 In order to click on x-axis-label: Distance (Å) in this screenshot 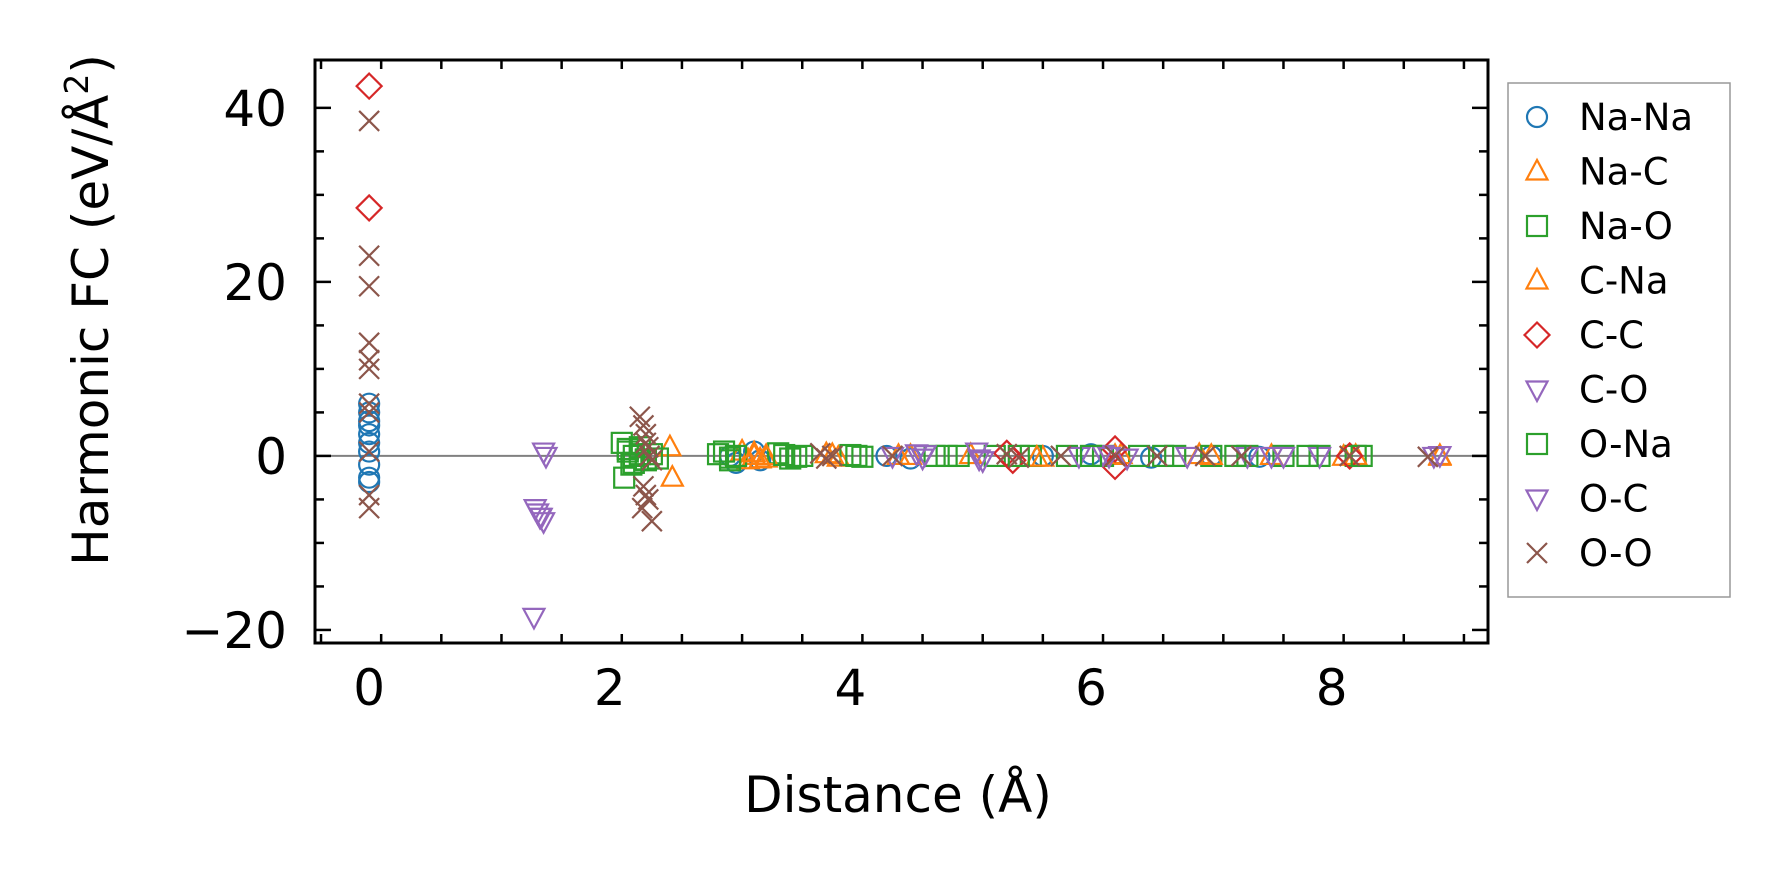, I will do `click(898, 795)`.